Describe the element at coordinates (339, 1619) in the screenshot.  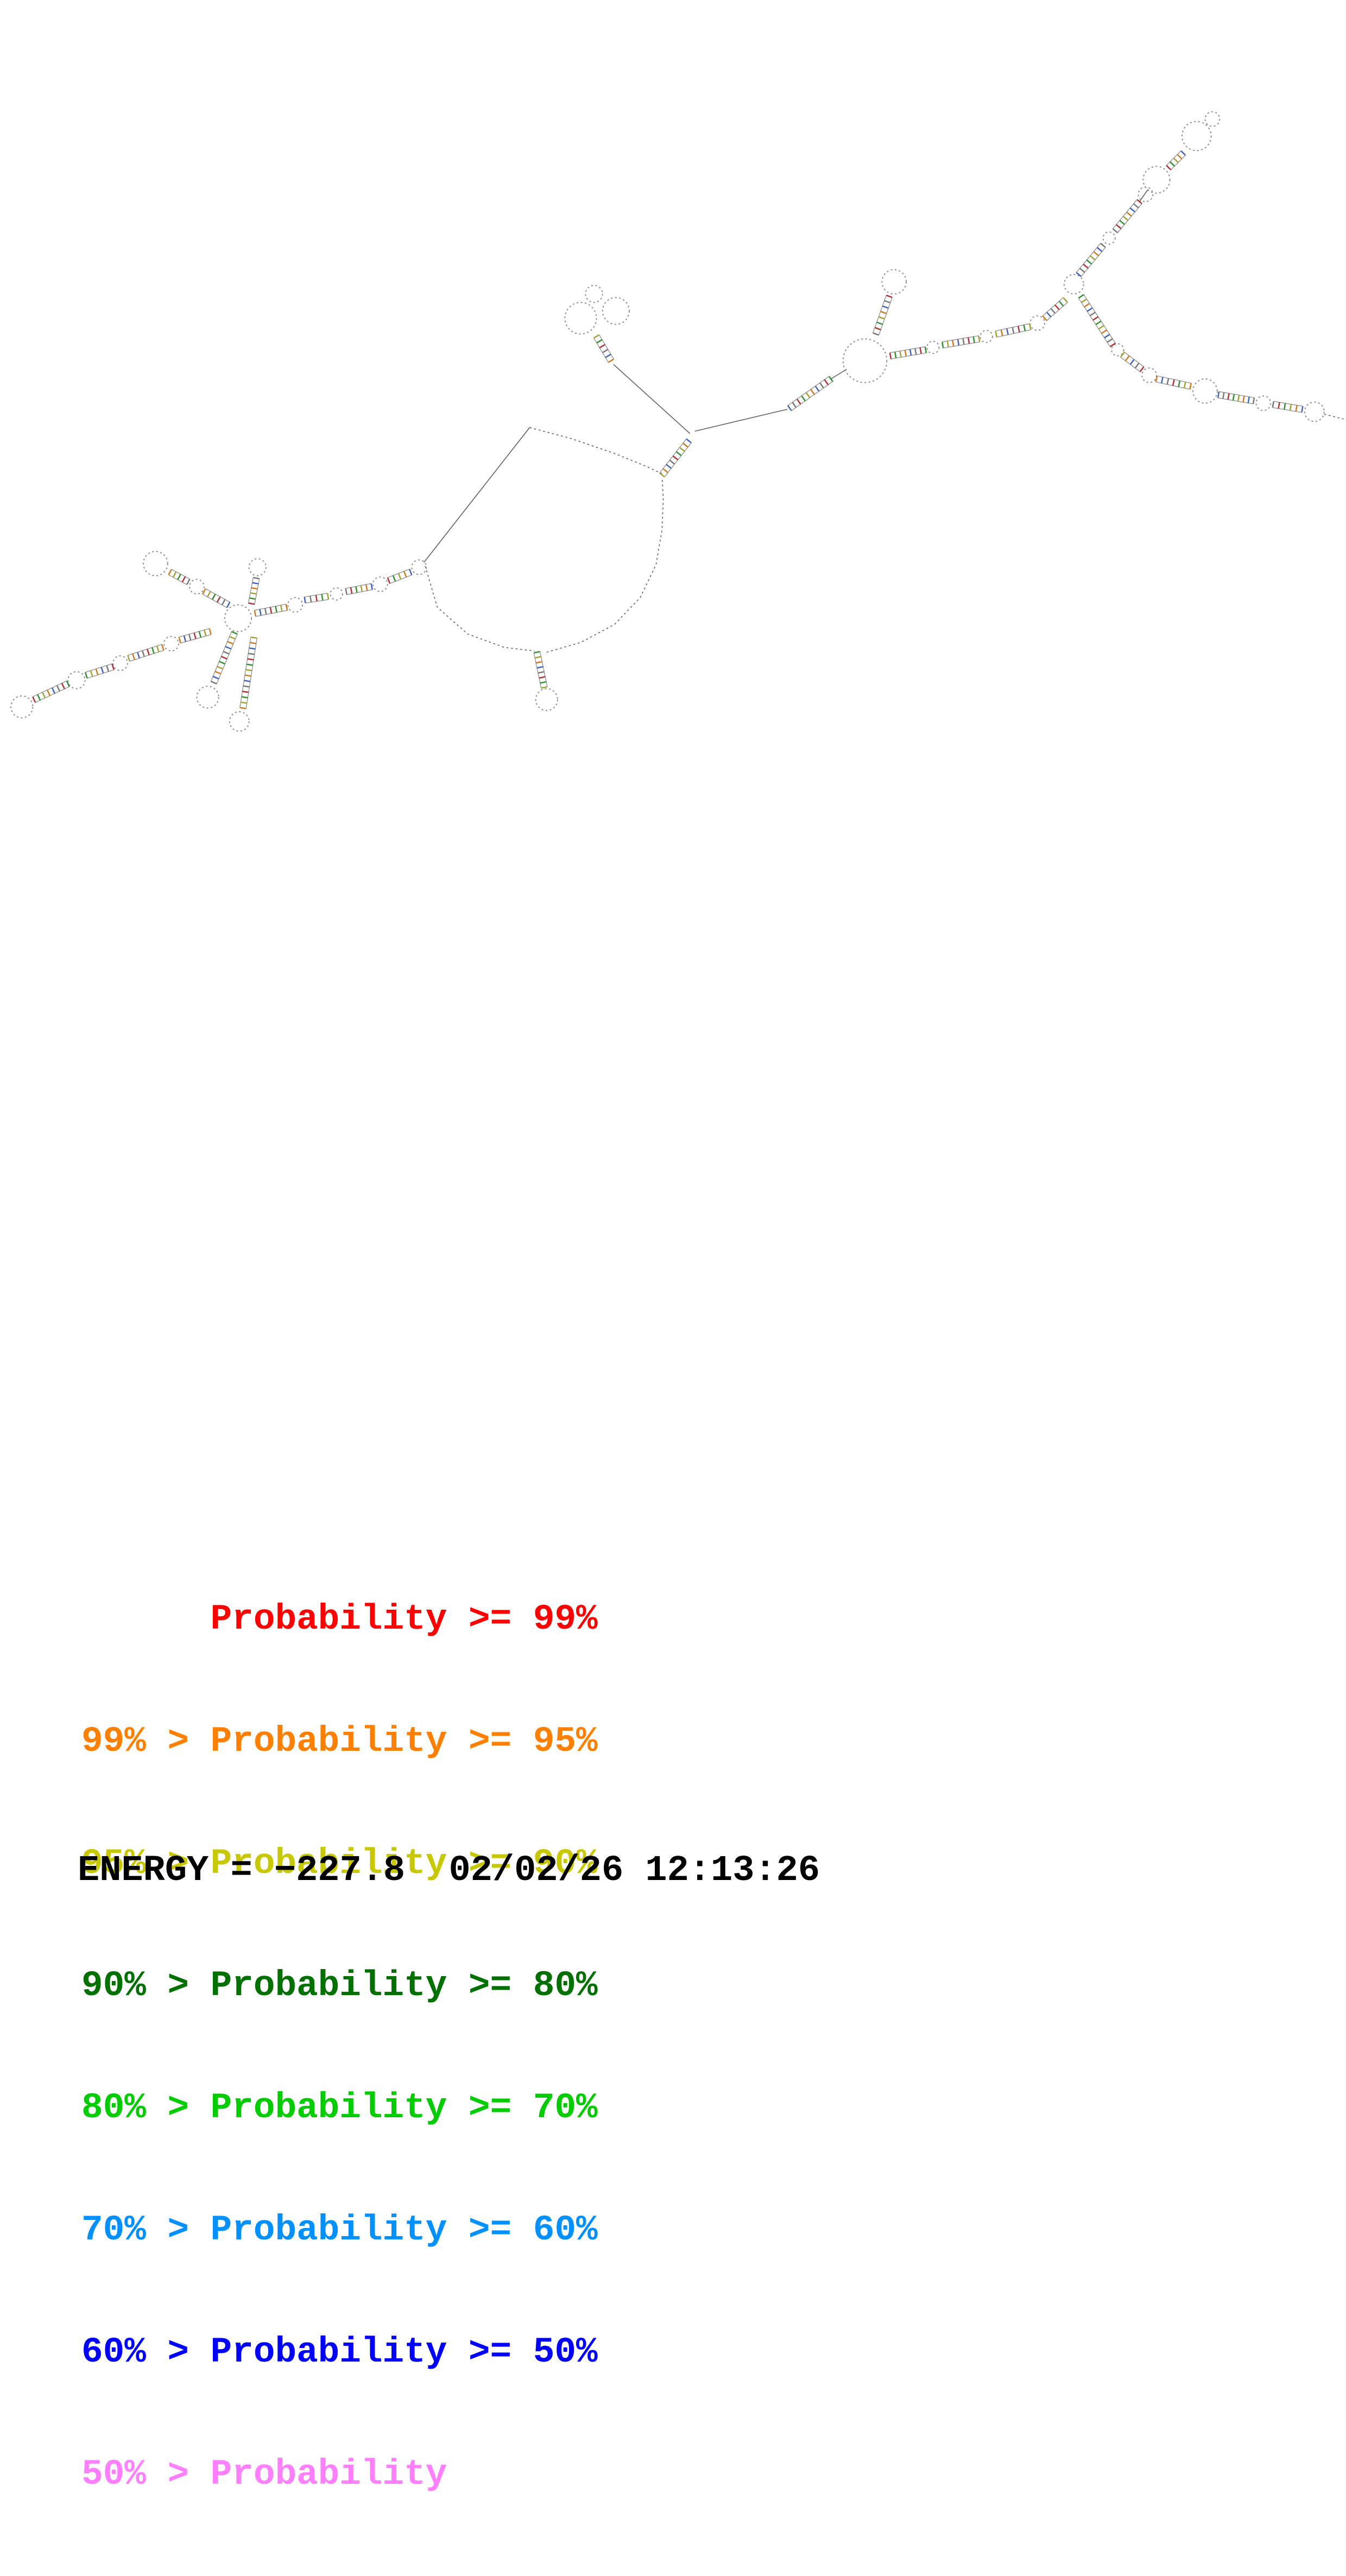
I see `legend-row-ge99: Probability >= 99%` at that location.